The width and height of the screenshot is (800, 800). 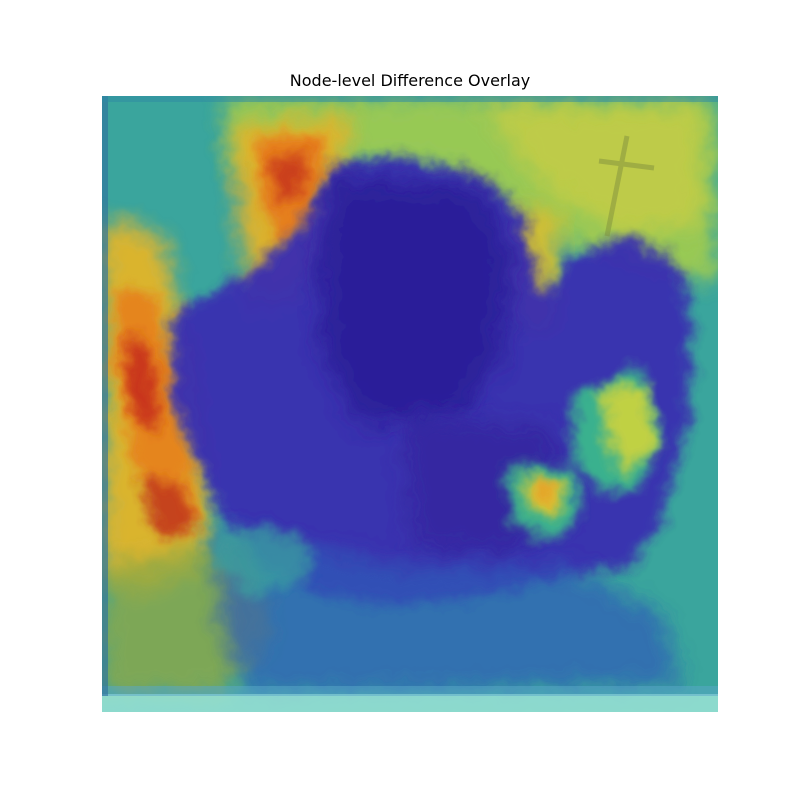 I want to click on cross-mark, so click(x=626, y=186).